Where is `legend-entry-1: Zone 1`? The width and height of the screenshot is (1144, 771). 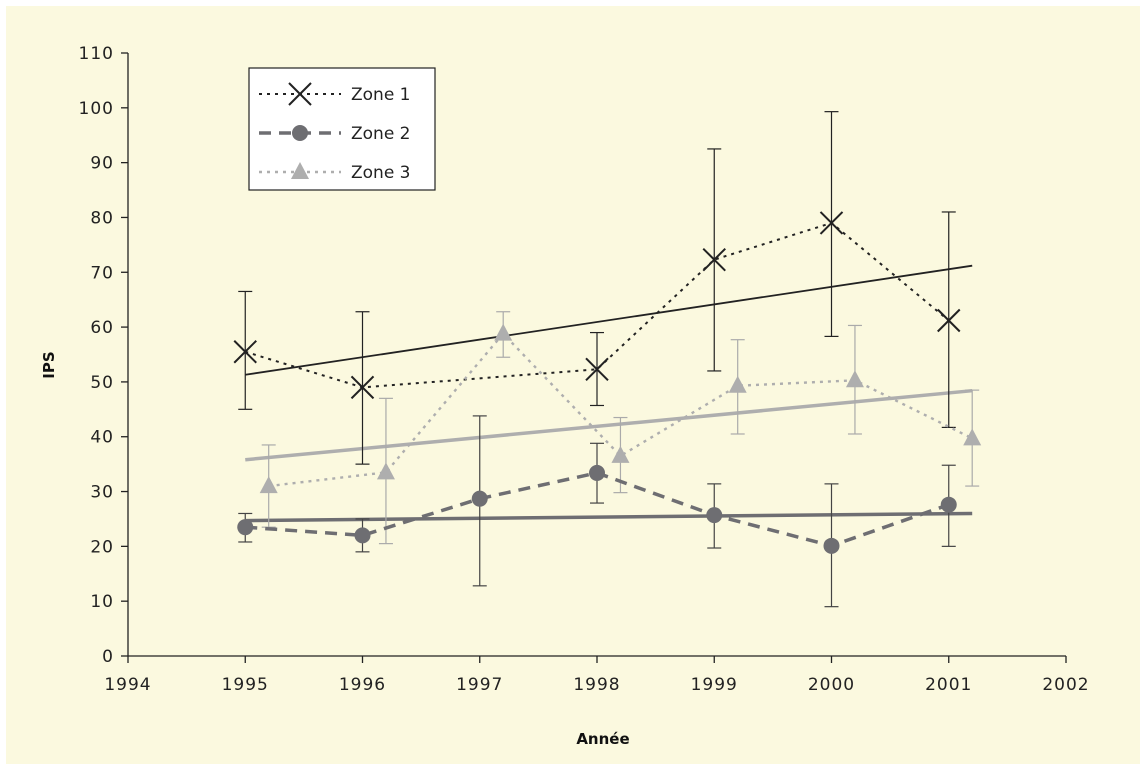 legend-entry-1: Zone 1 is located at coordinates (335, 94).